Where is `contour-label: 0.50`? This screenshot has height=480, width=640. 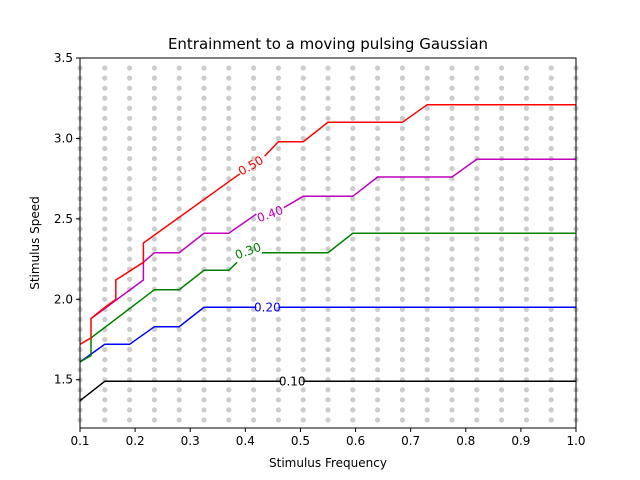 contour-label: 0.50 is located at coordinates (251, 165).